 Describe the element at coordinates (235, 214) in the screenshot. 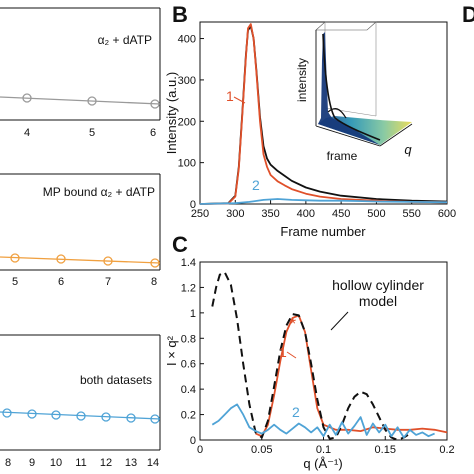

I see `panel-b-x-tick-label: 300` at that location.